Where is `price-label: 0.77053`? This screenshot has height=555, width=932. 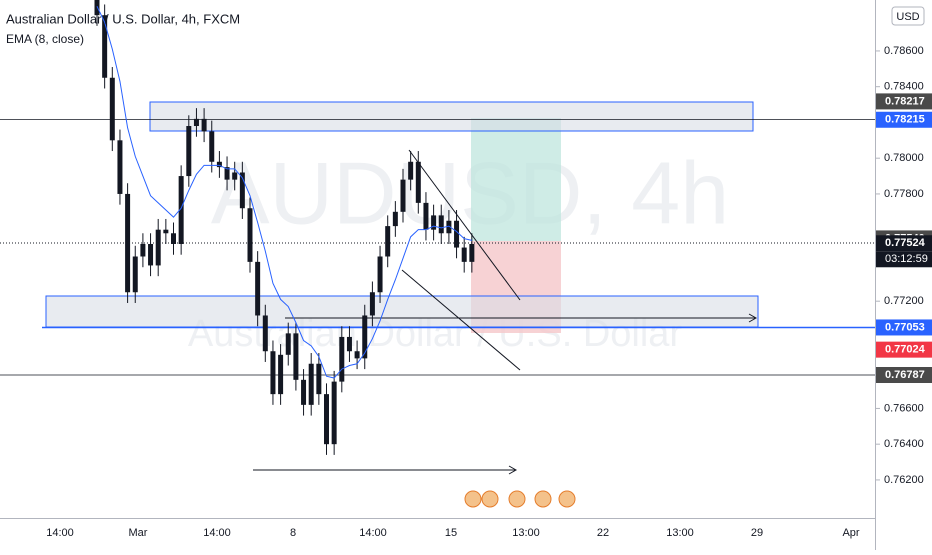
price-label: 0.77053 is located at coordinates (905, 327).